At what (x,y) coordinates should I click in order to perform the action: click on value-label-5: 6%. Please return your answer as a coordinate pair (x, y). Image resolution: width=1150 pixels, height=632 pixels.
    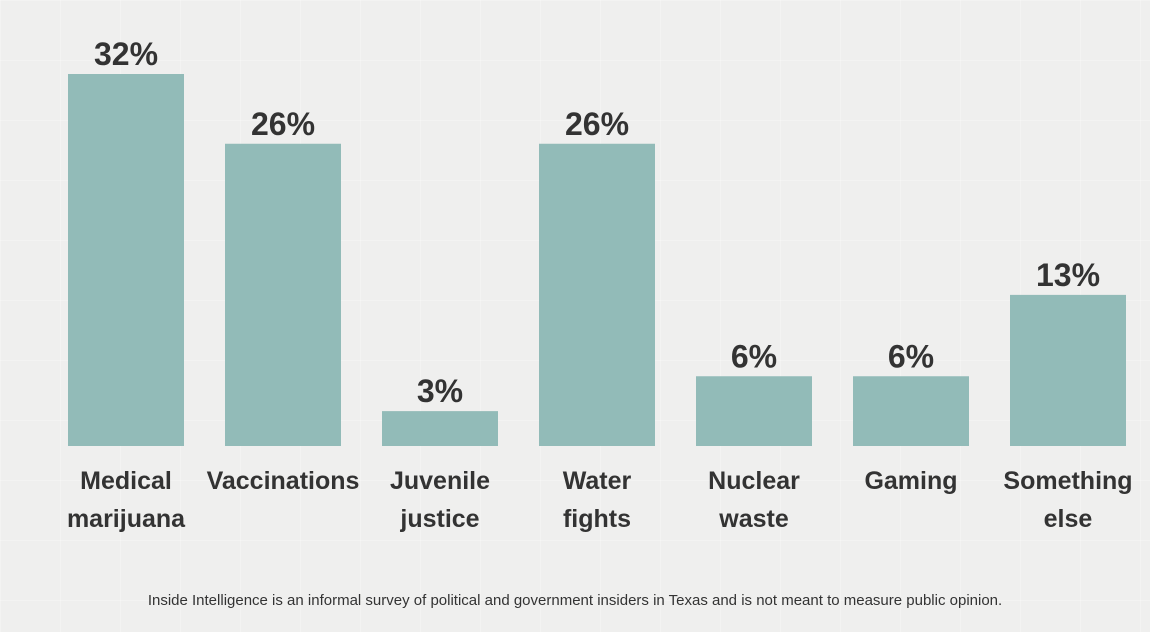
    Looking at the image, I should click on (911, 356).